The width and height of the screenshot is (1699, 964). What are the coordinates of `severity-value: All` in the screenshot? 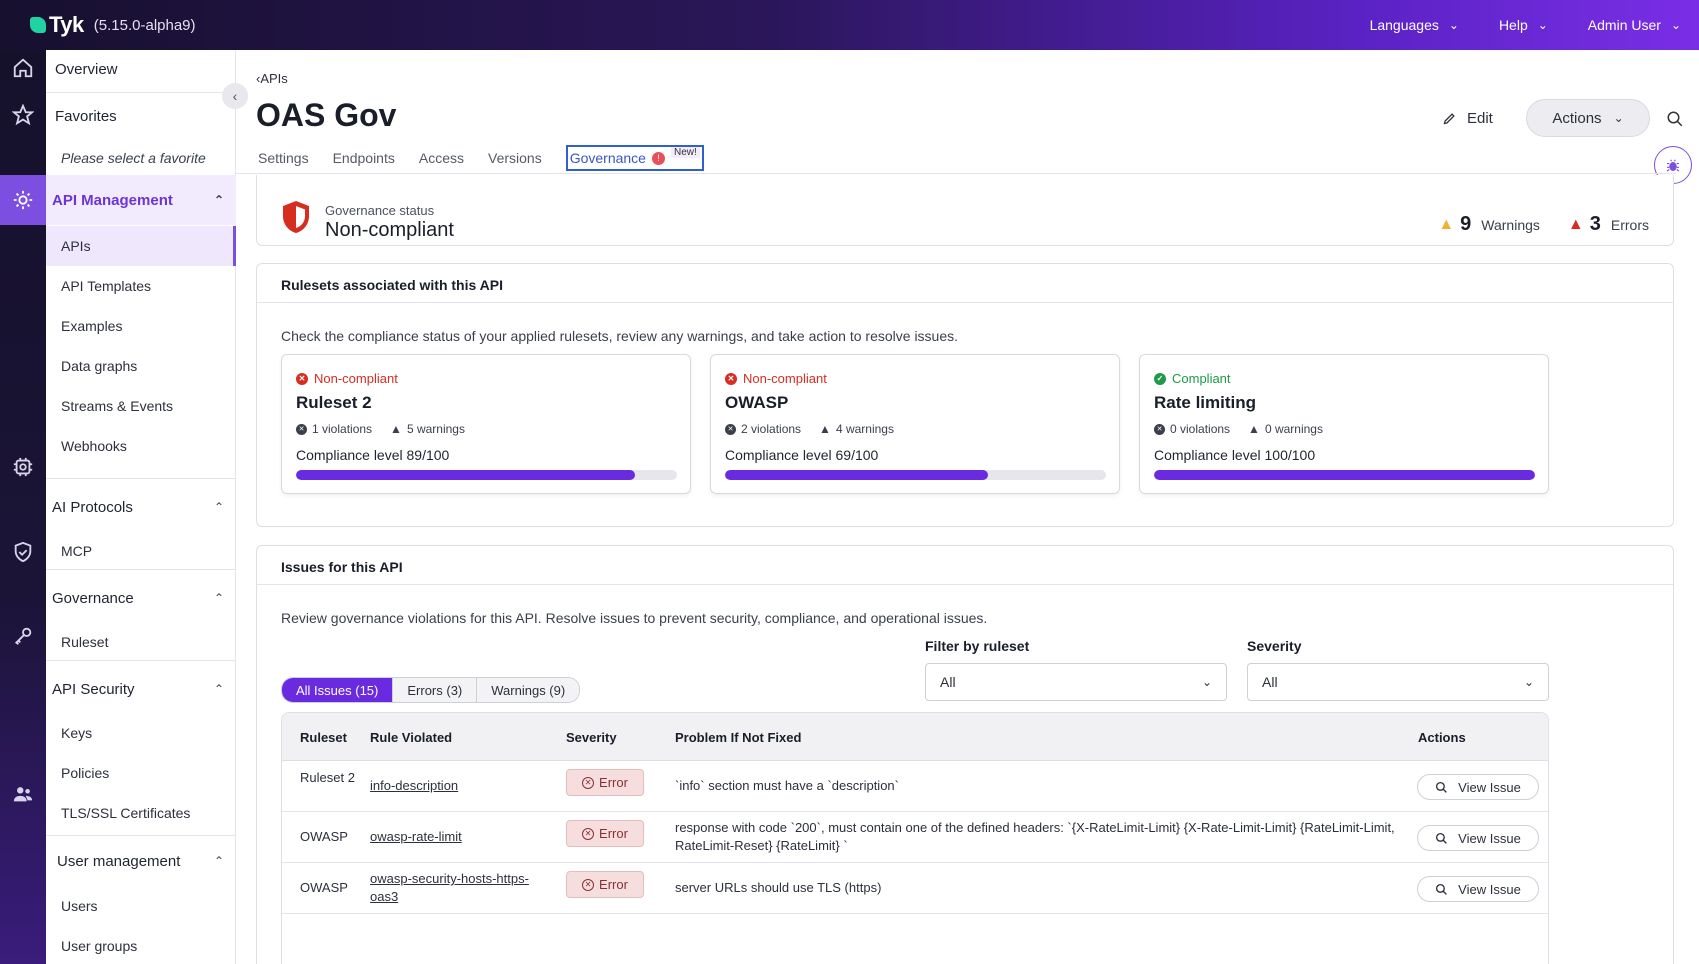 It's located at (1270, 682).